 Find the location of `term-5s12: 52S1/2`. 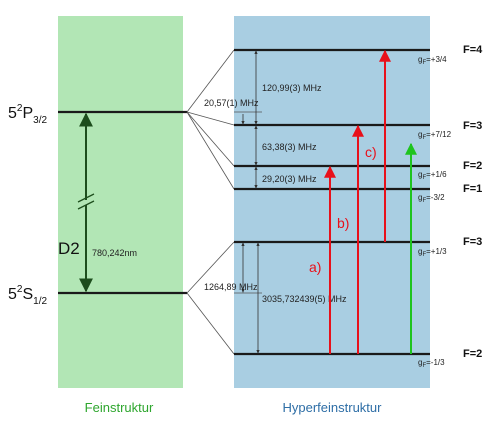

term-5s12: 52S1/2 is located at coordinates (27, 295).